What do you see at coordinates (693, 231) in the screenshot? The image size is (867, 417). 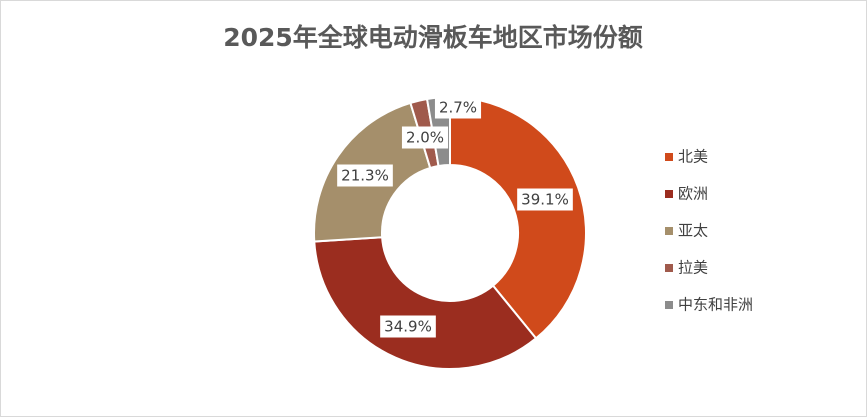 I see `legend-label: 亚太` at bounding box center [693, 231].